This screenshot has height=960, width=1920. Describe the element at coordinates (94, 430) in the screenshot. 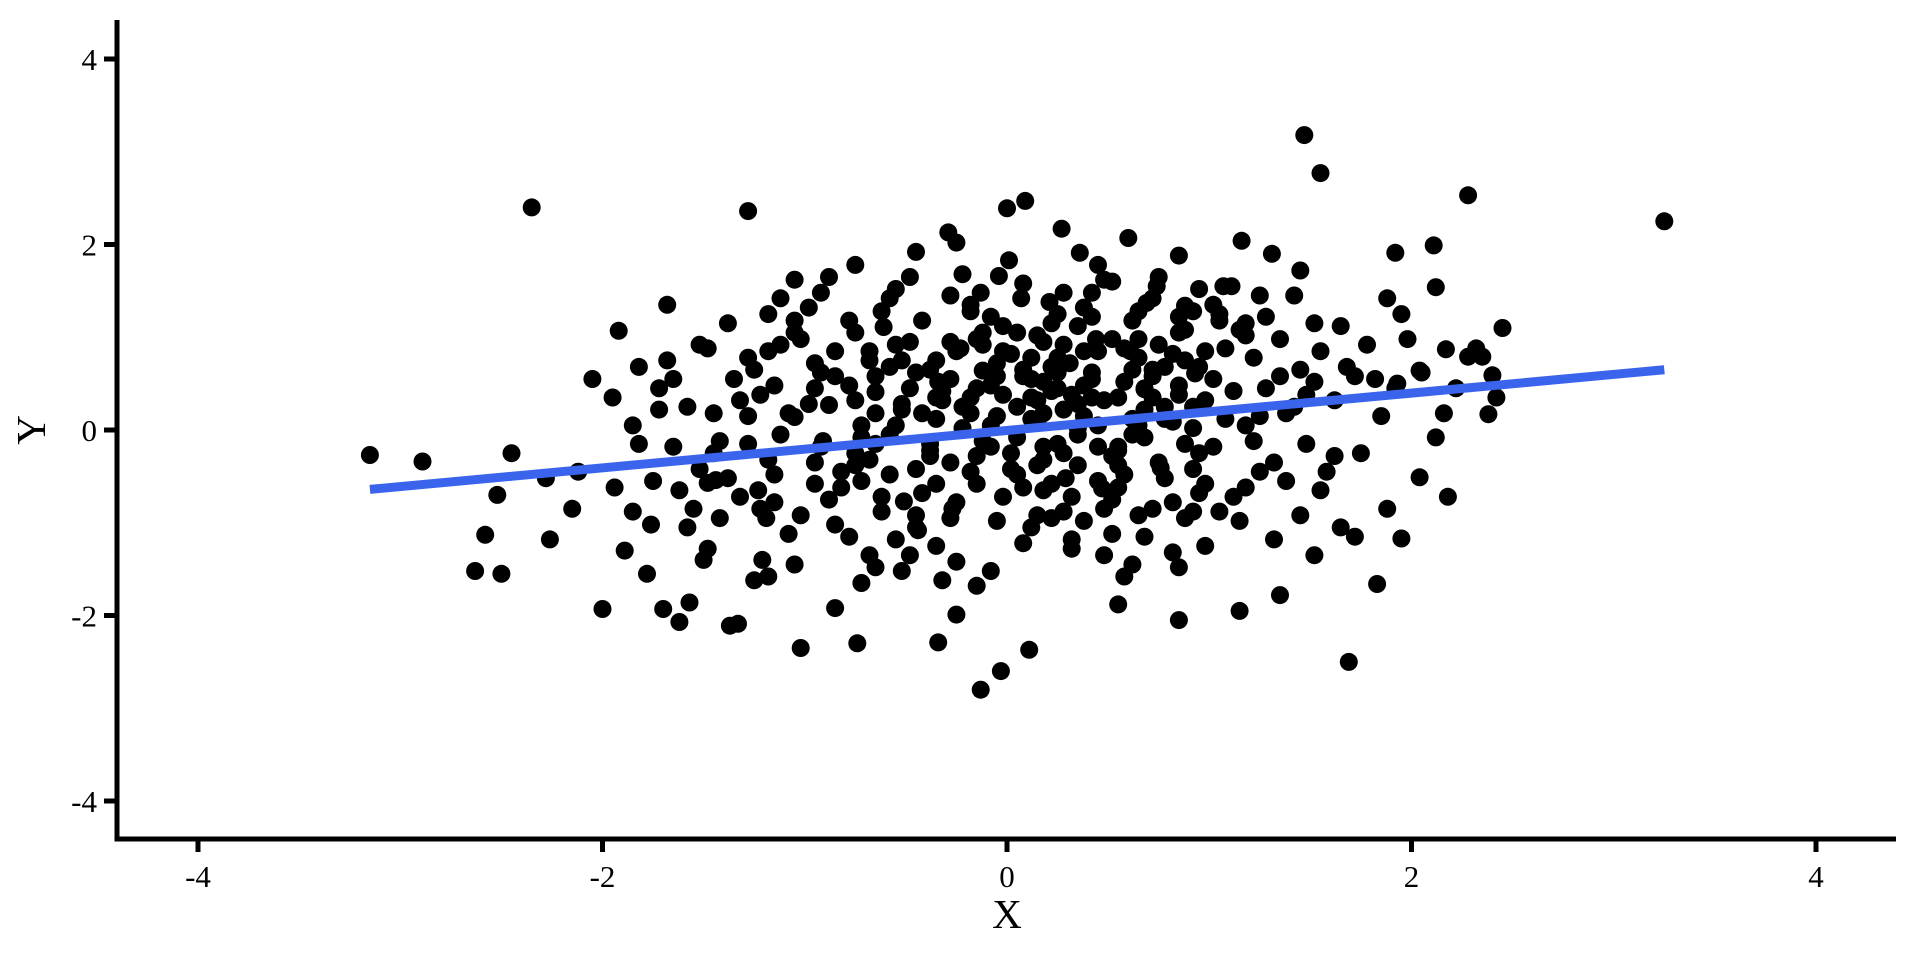

I see `y-axis-ticks: -4 -2 0 2 4` at that location.